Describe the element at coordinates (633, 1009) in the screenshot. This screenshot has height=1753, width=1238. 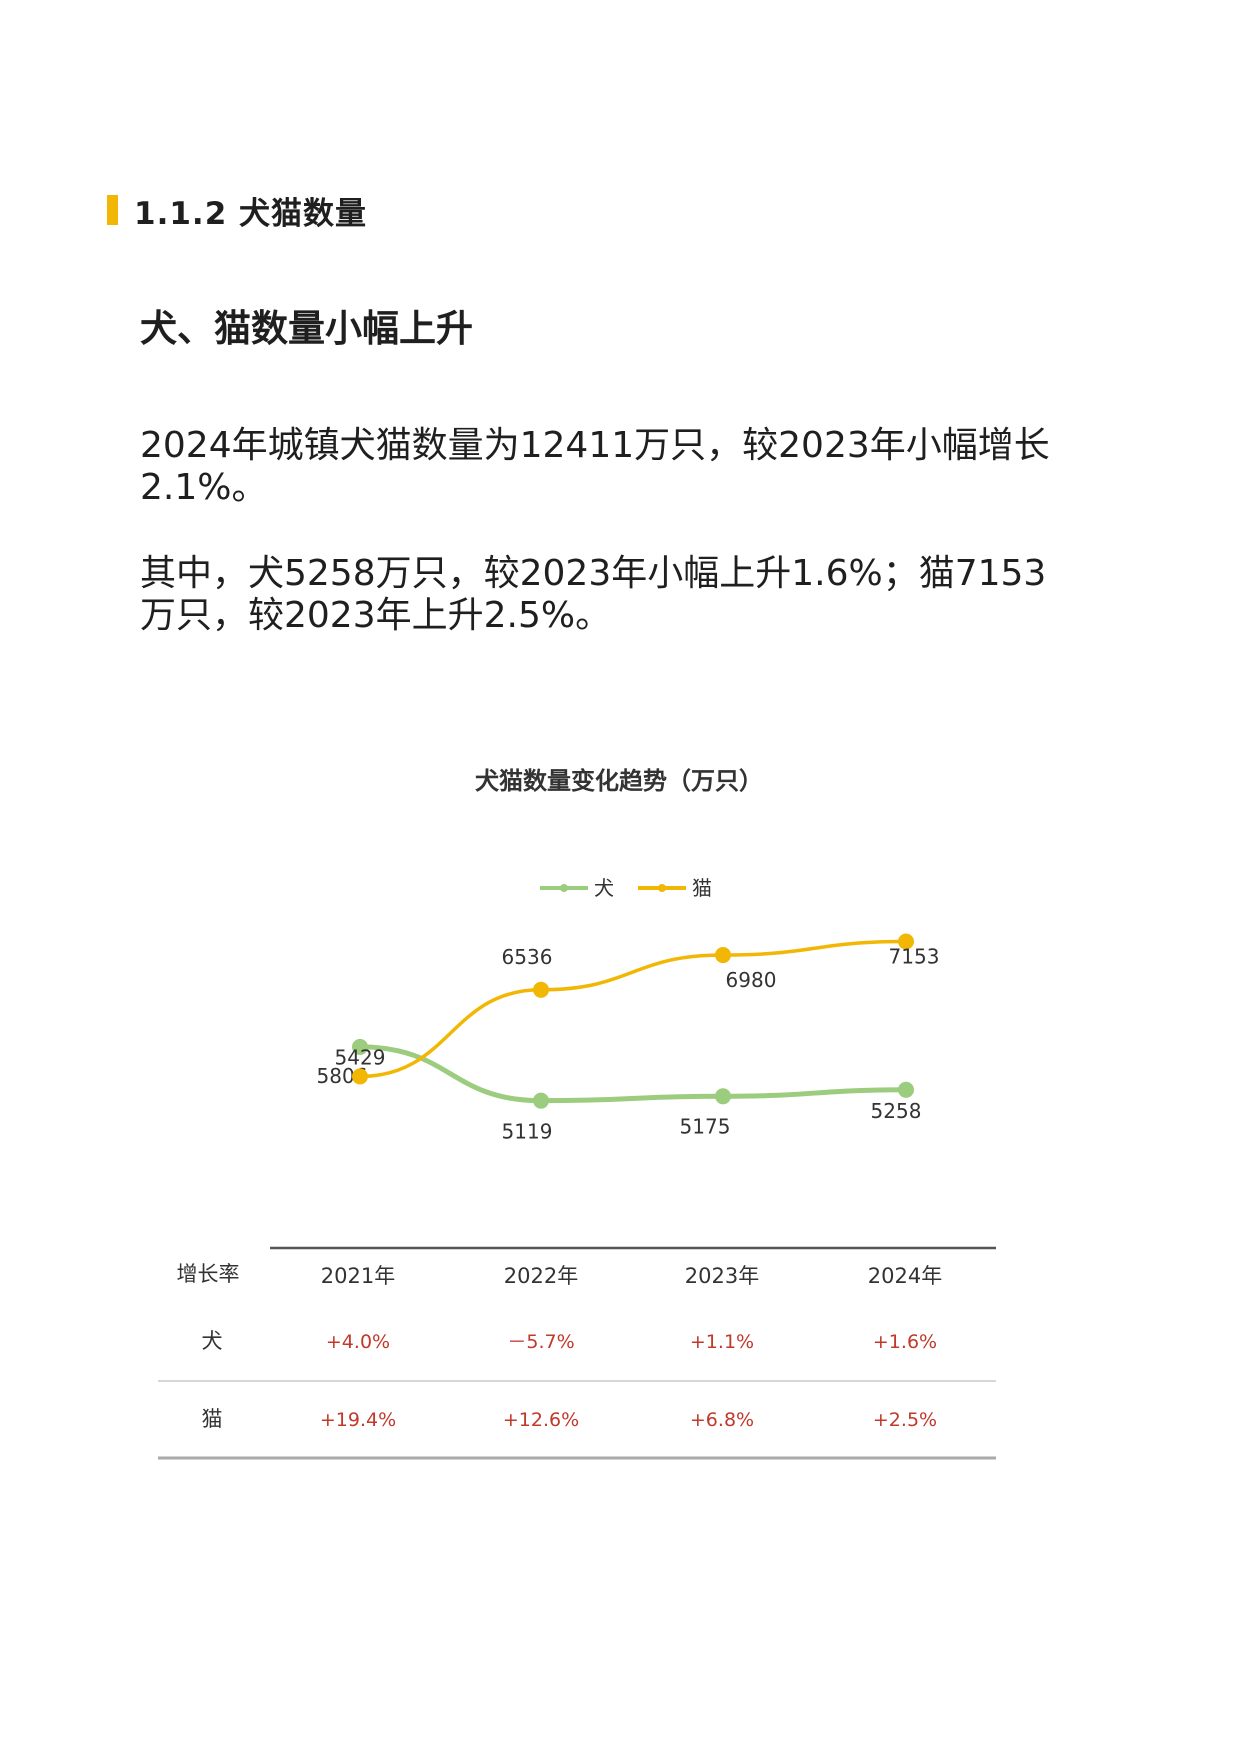
I see `series-line-cat` at that location.